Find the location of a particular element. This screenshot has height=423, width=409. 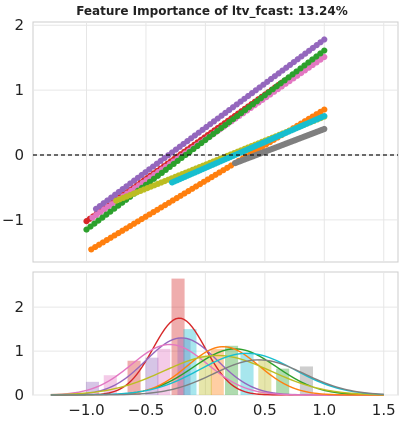

chart-title: Feature Importance of ltv_fcast: 13.24% is located at coordinates (212, 11).